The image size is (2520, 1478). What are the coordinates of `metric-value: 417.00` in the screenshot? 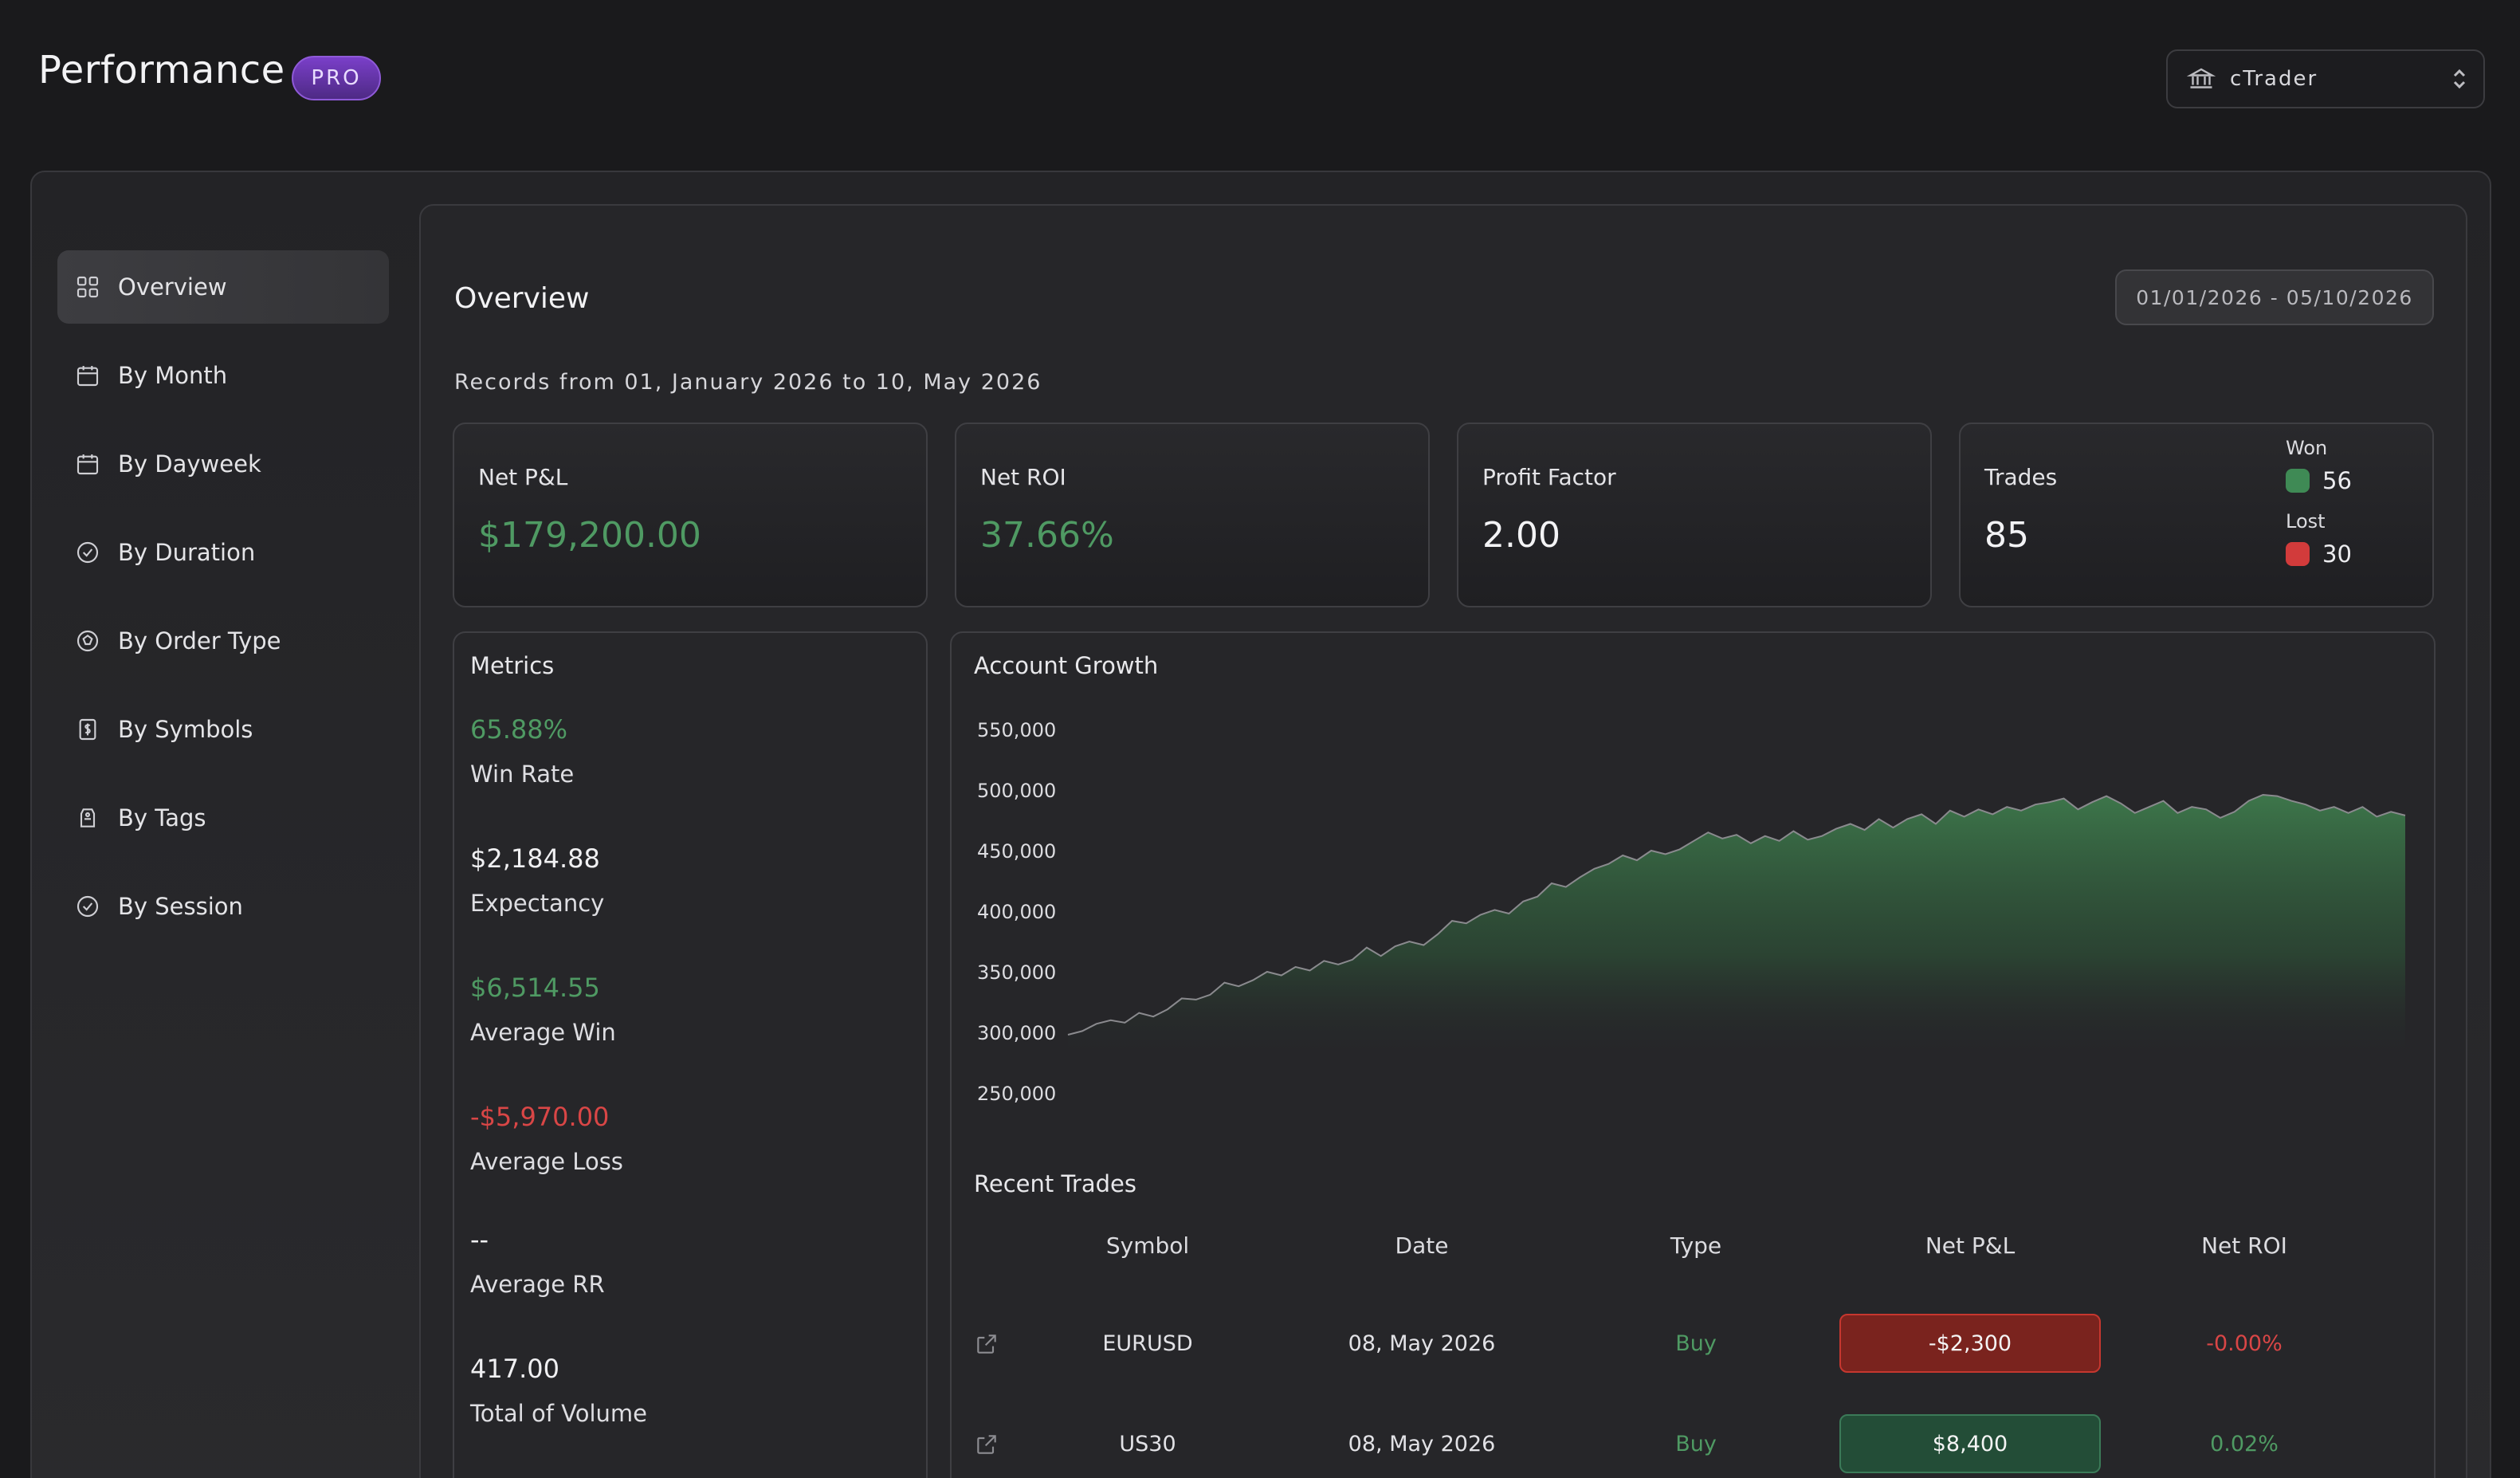 It's located at (514, 1369).